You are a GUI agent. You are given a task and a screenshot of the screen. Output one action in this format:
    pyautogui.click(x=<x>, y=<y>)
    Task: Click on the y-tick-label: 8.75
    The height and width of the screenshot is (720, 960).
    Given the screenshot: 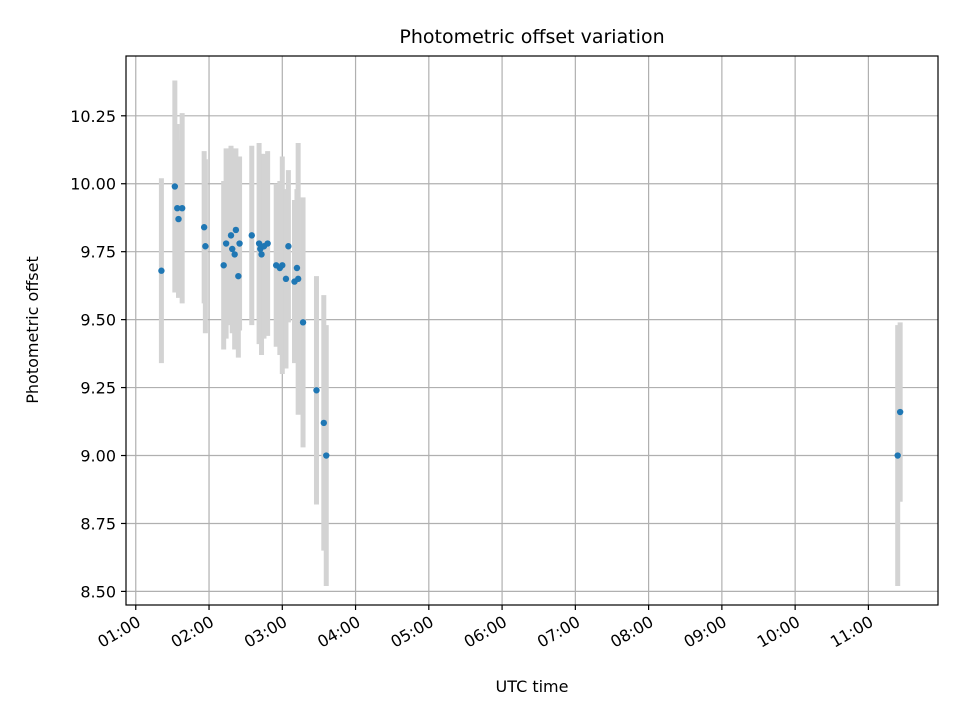 What is the action you would take?
    pyautogui.click(x=98, y=523)
    